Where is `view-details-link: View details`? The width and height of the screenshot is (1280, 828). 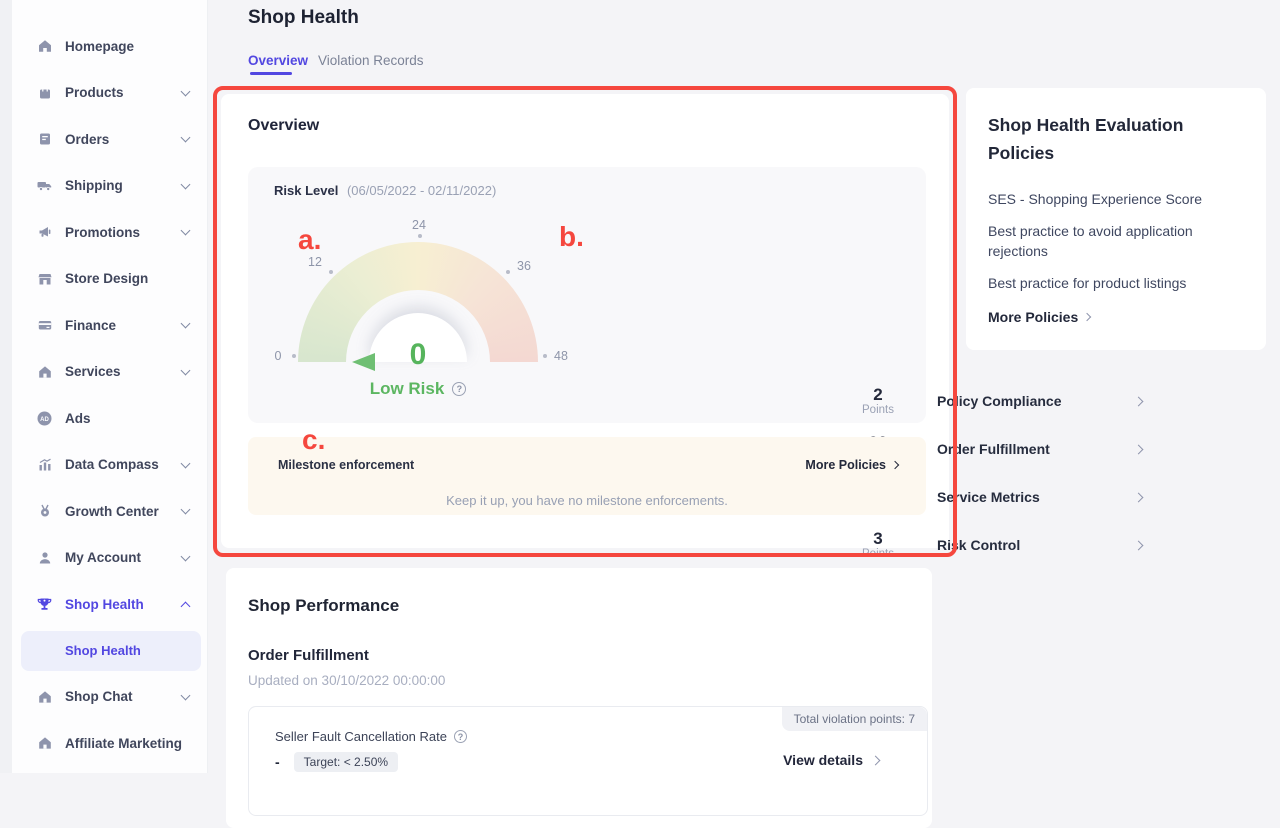
view-details-link: View details is located at coordinates (832, 760).